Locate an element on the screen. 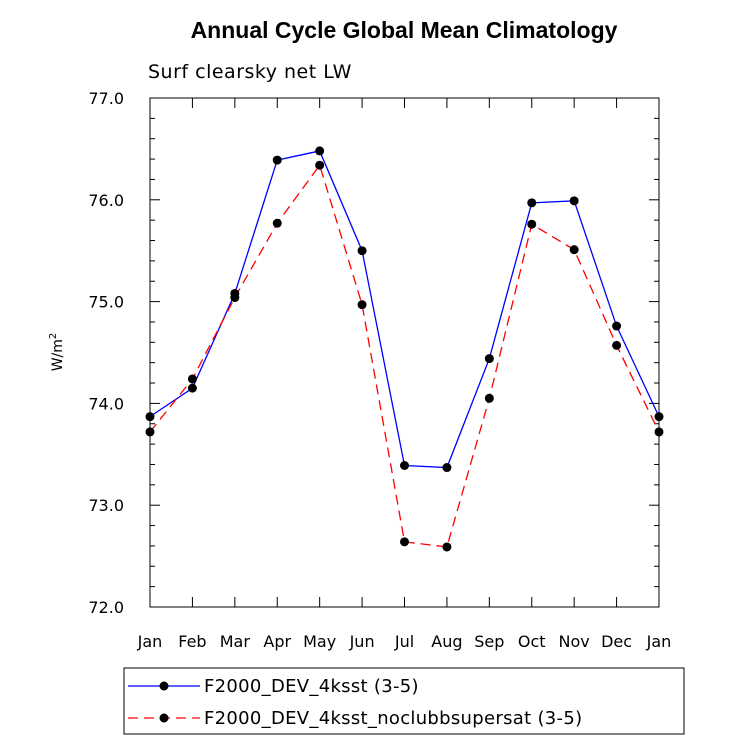 This screenshot has width=733, height=741. x-tick-label: May is located at coordinates (319, 641).